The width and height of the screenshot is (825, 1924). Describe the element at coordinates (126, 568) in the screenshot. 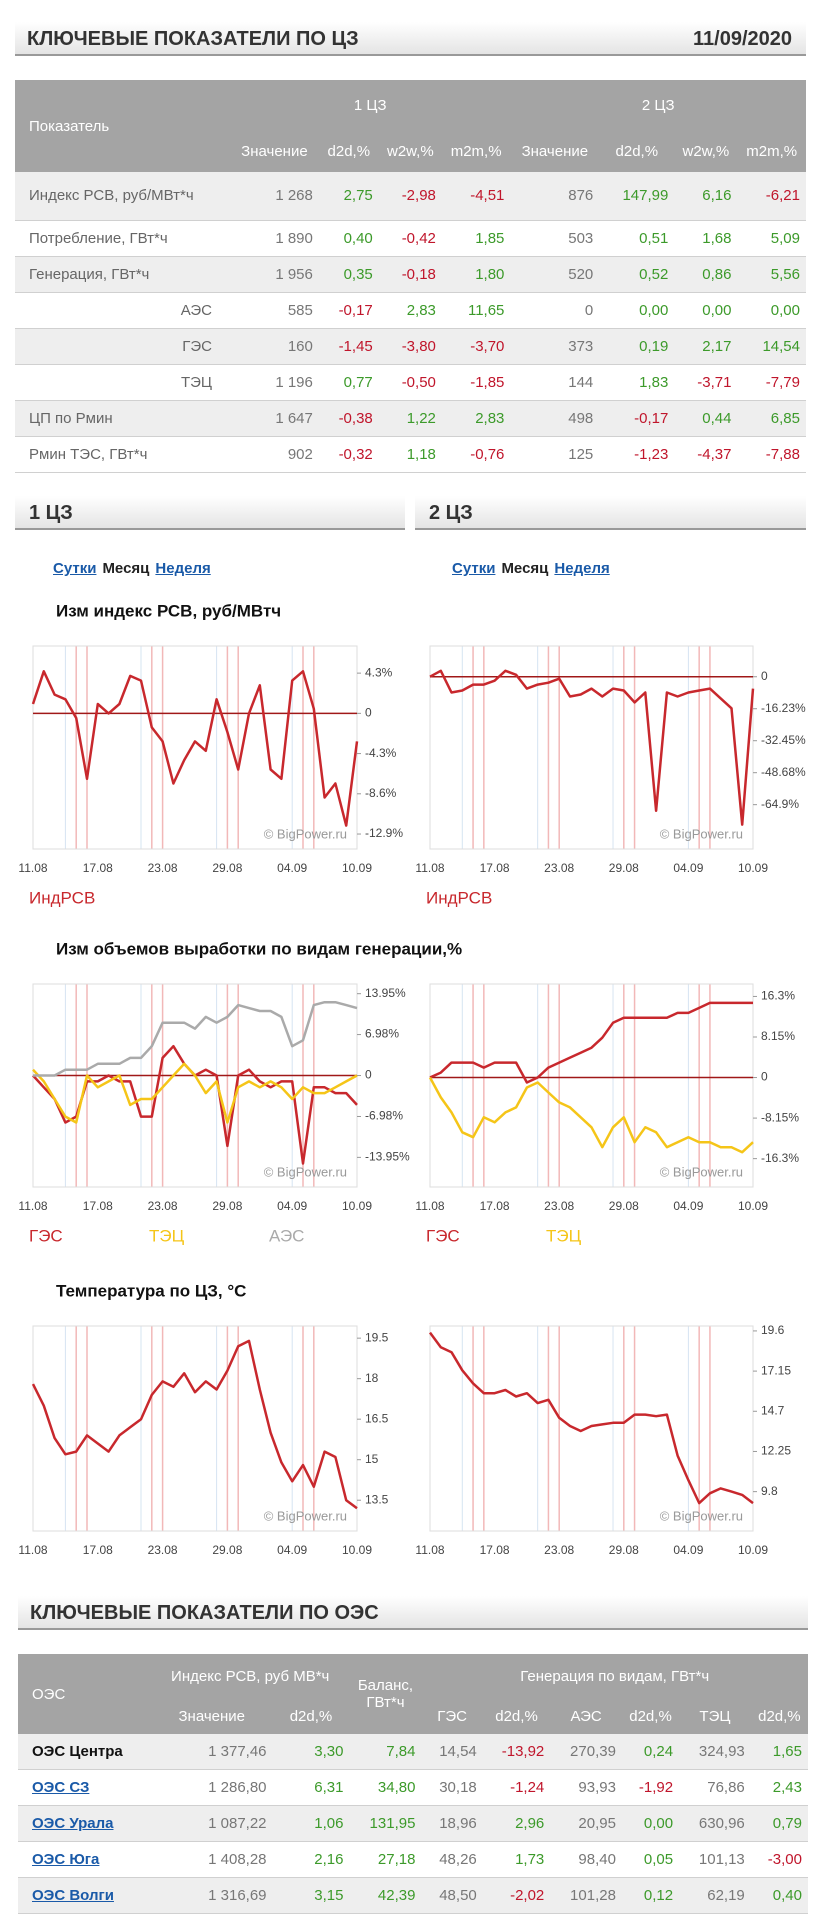

I see `period-link: Месяц` at that location.